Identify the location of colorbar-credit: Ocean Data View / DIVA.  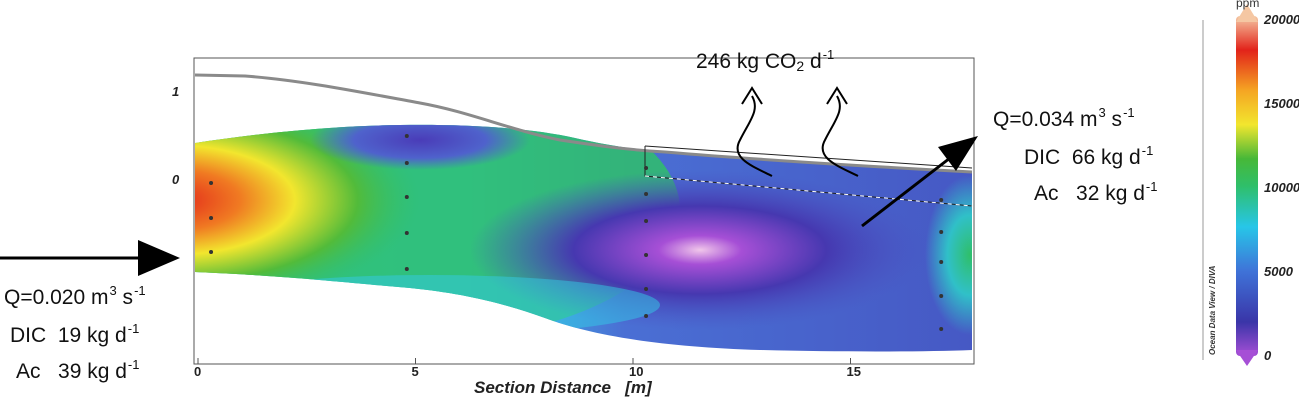
(1212, 310).